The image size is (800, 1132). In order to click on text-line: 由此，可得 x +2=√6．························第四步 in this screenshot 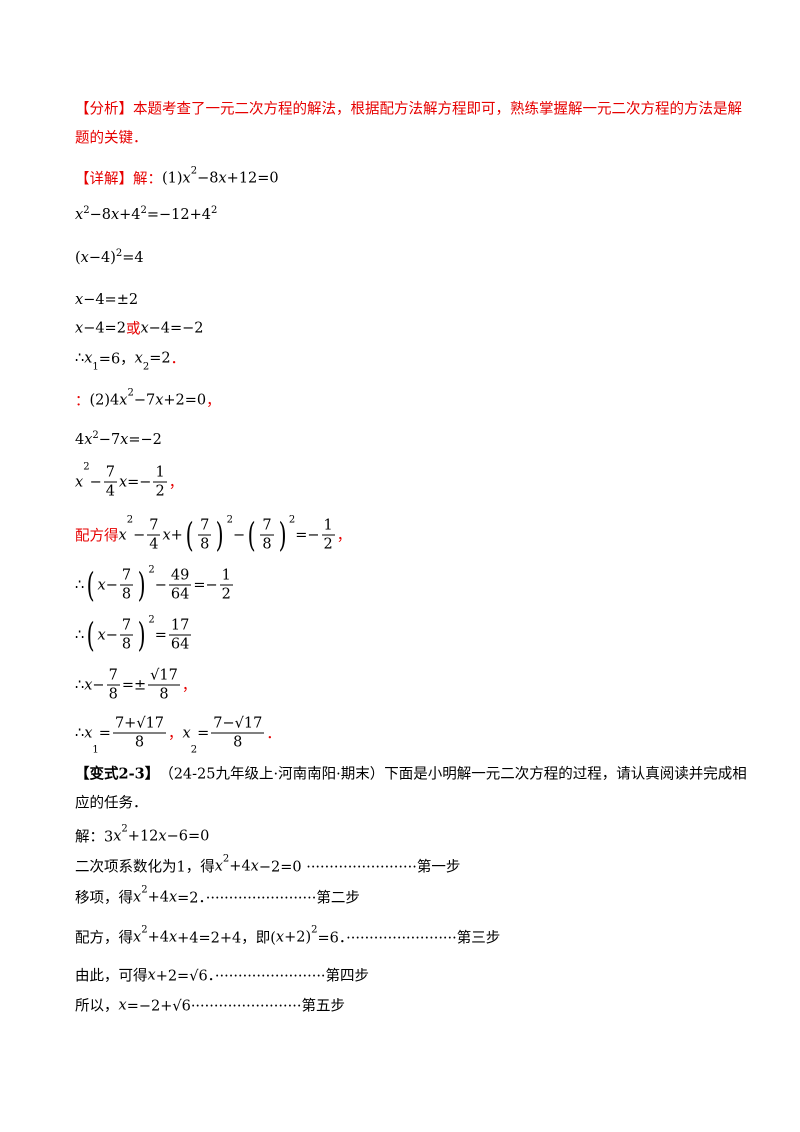, I will do `click(222, 975)`.